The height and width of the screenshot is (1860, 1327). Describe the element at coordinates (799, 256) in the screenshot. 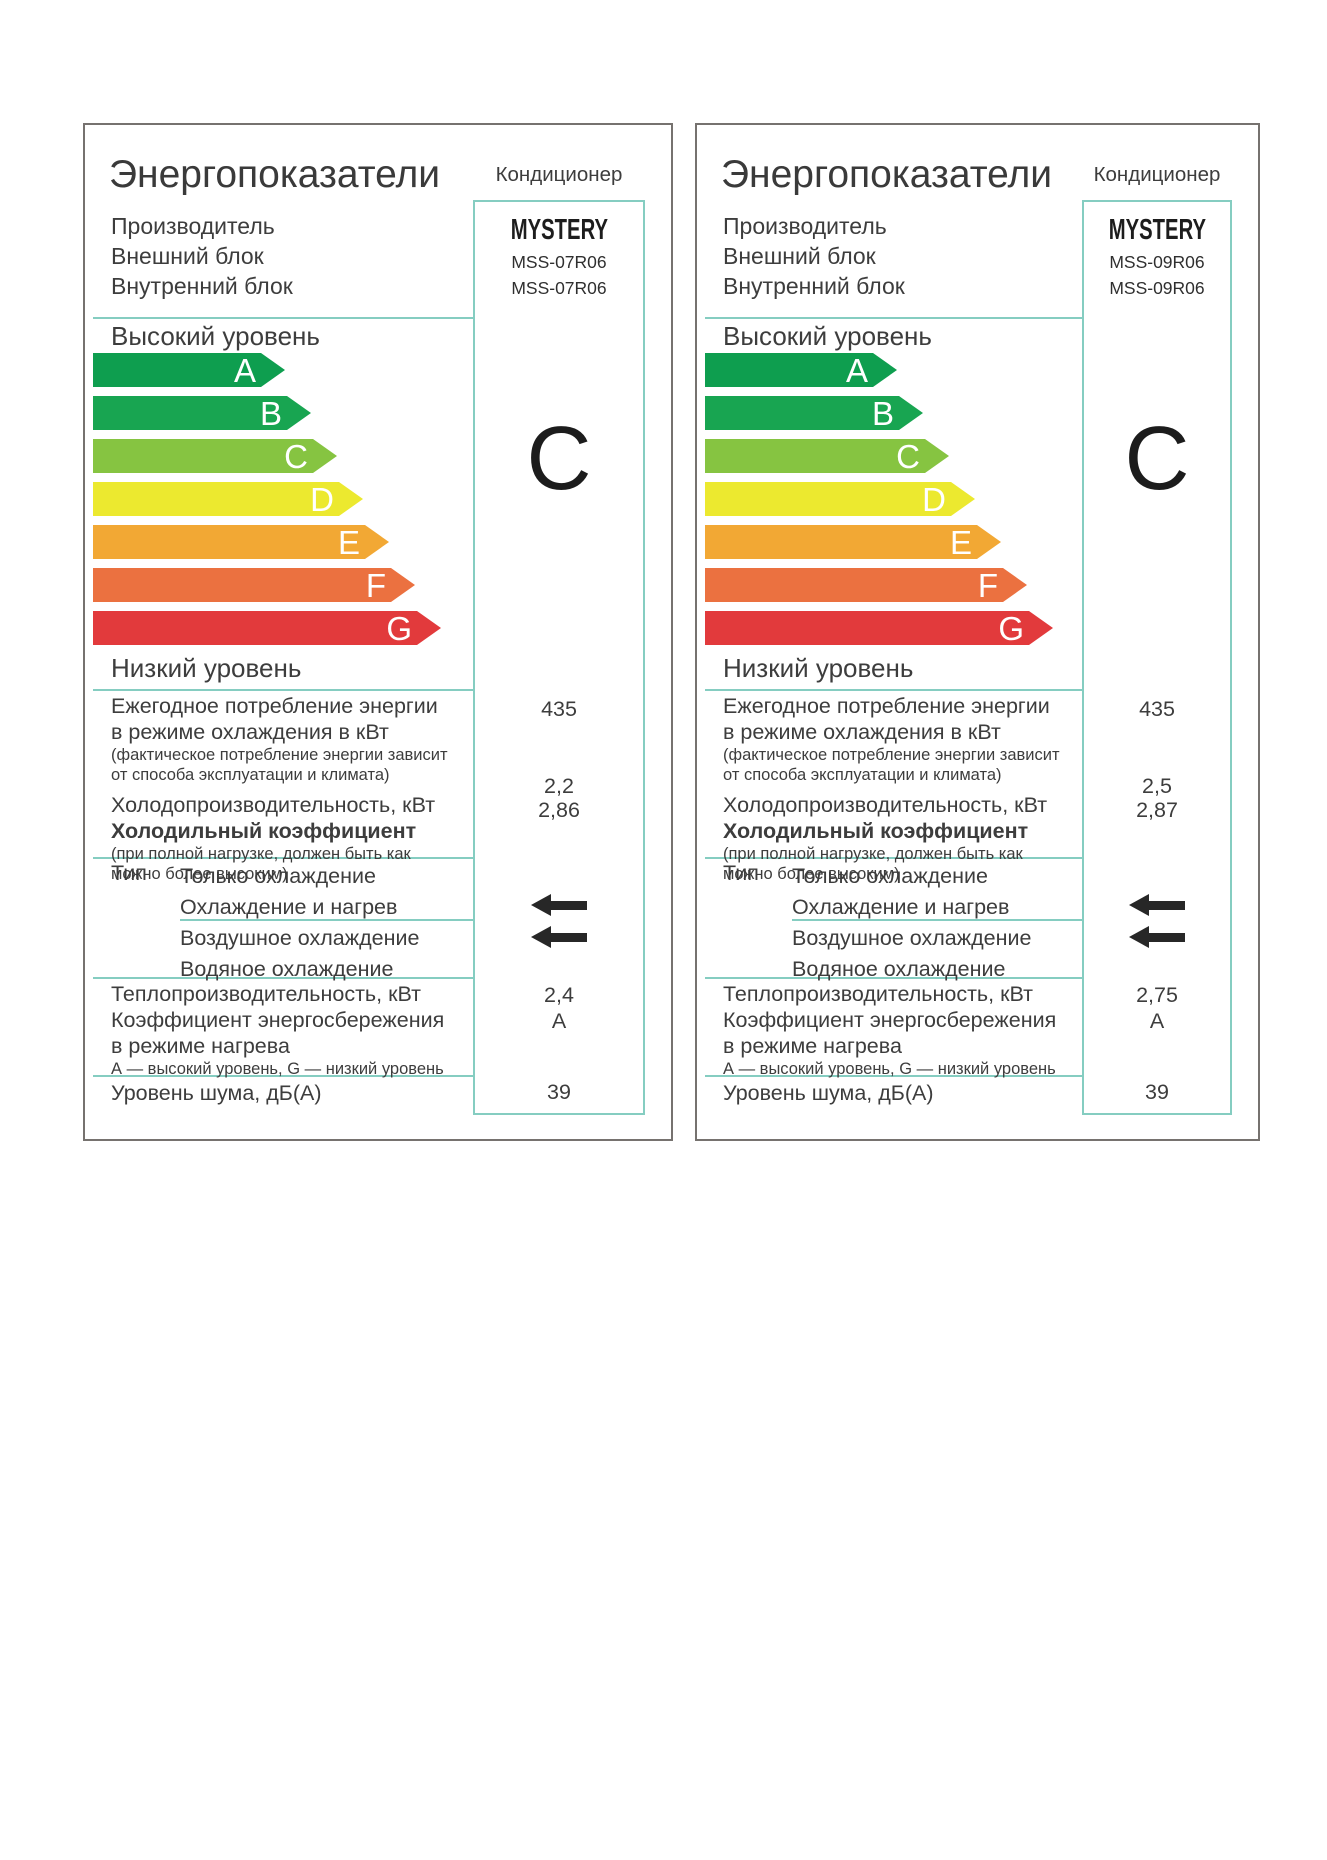

I see `outdoor-unit-label: Внешний блок` at that location.